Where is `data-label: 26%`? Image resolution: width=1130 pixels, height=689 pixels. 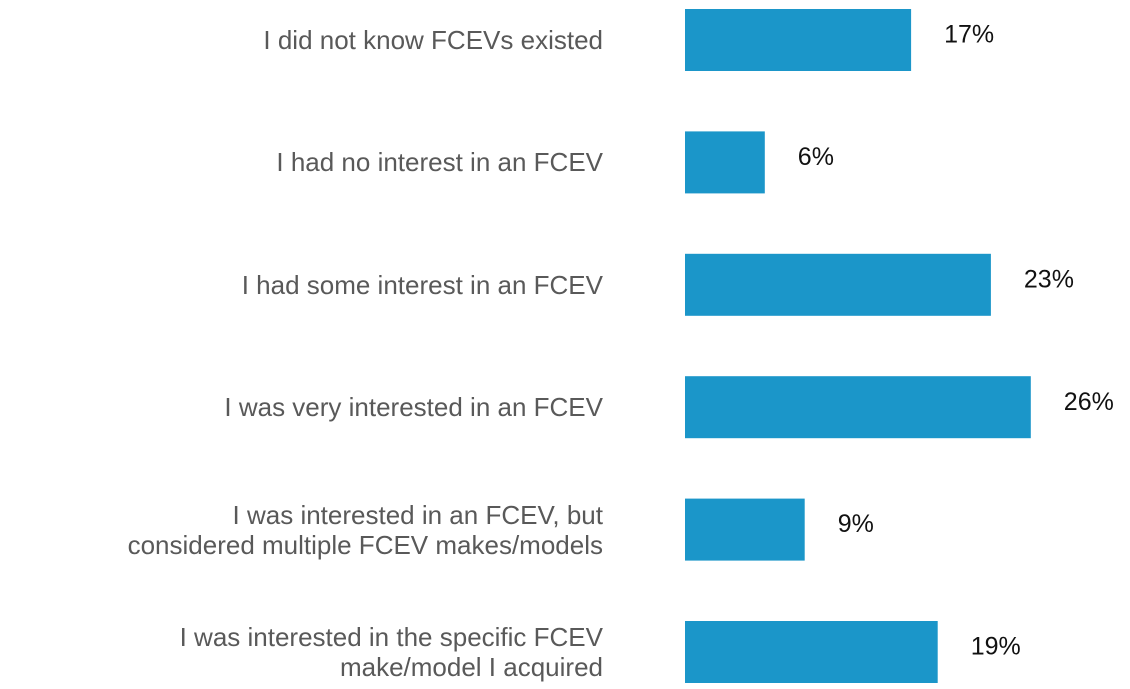
data-label: 26% is located at coordinates (1089, 402).